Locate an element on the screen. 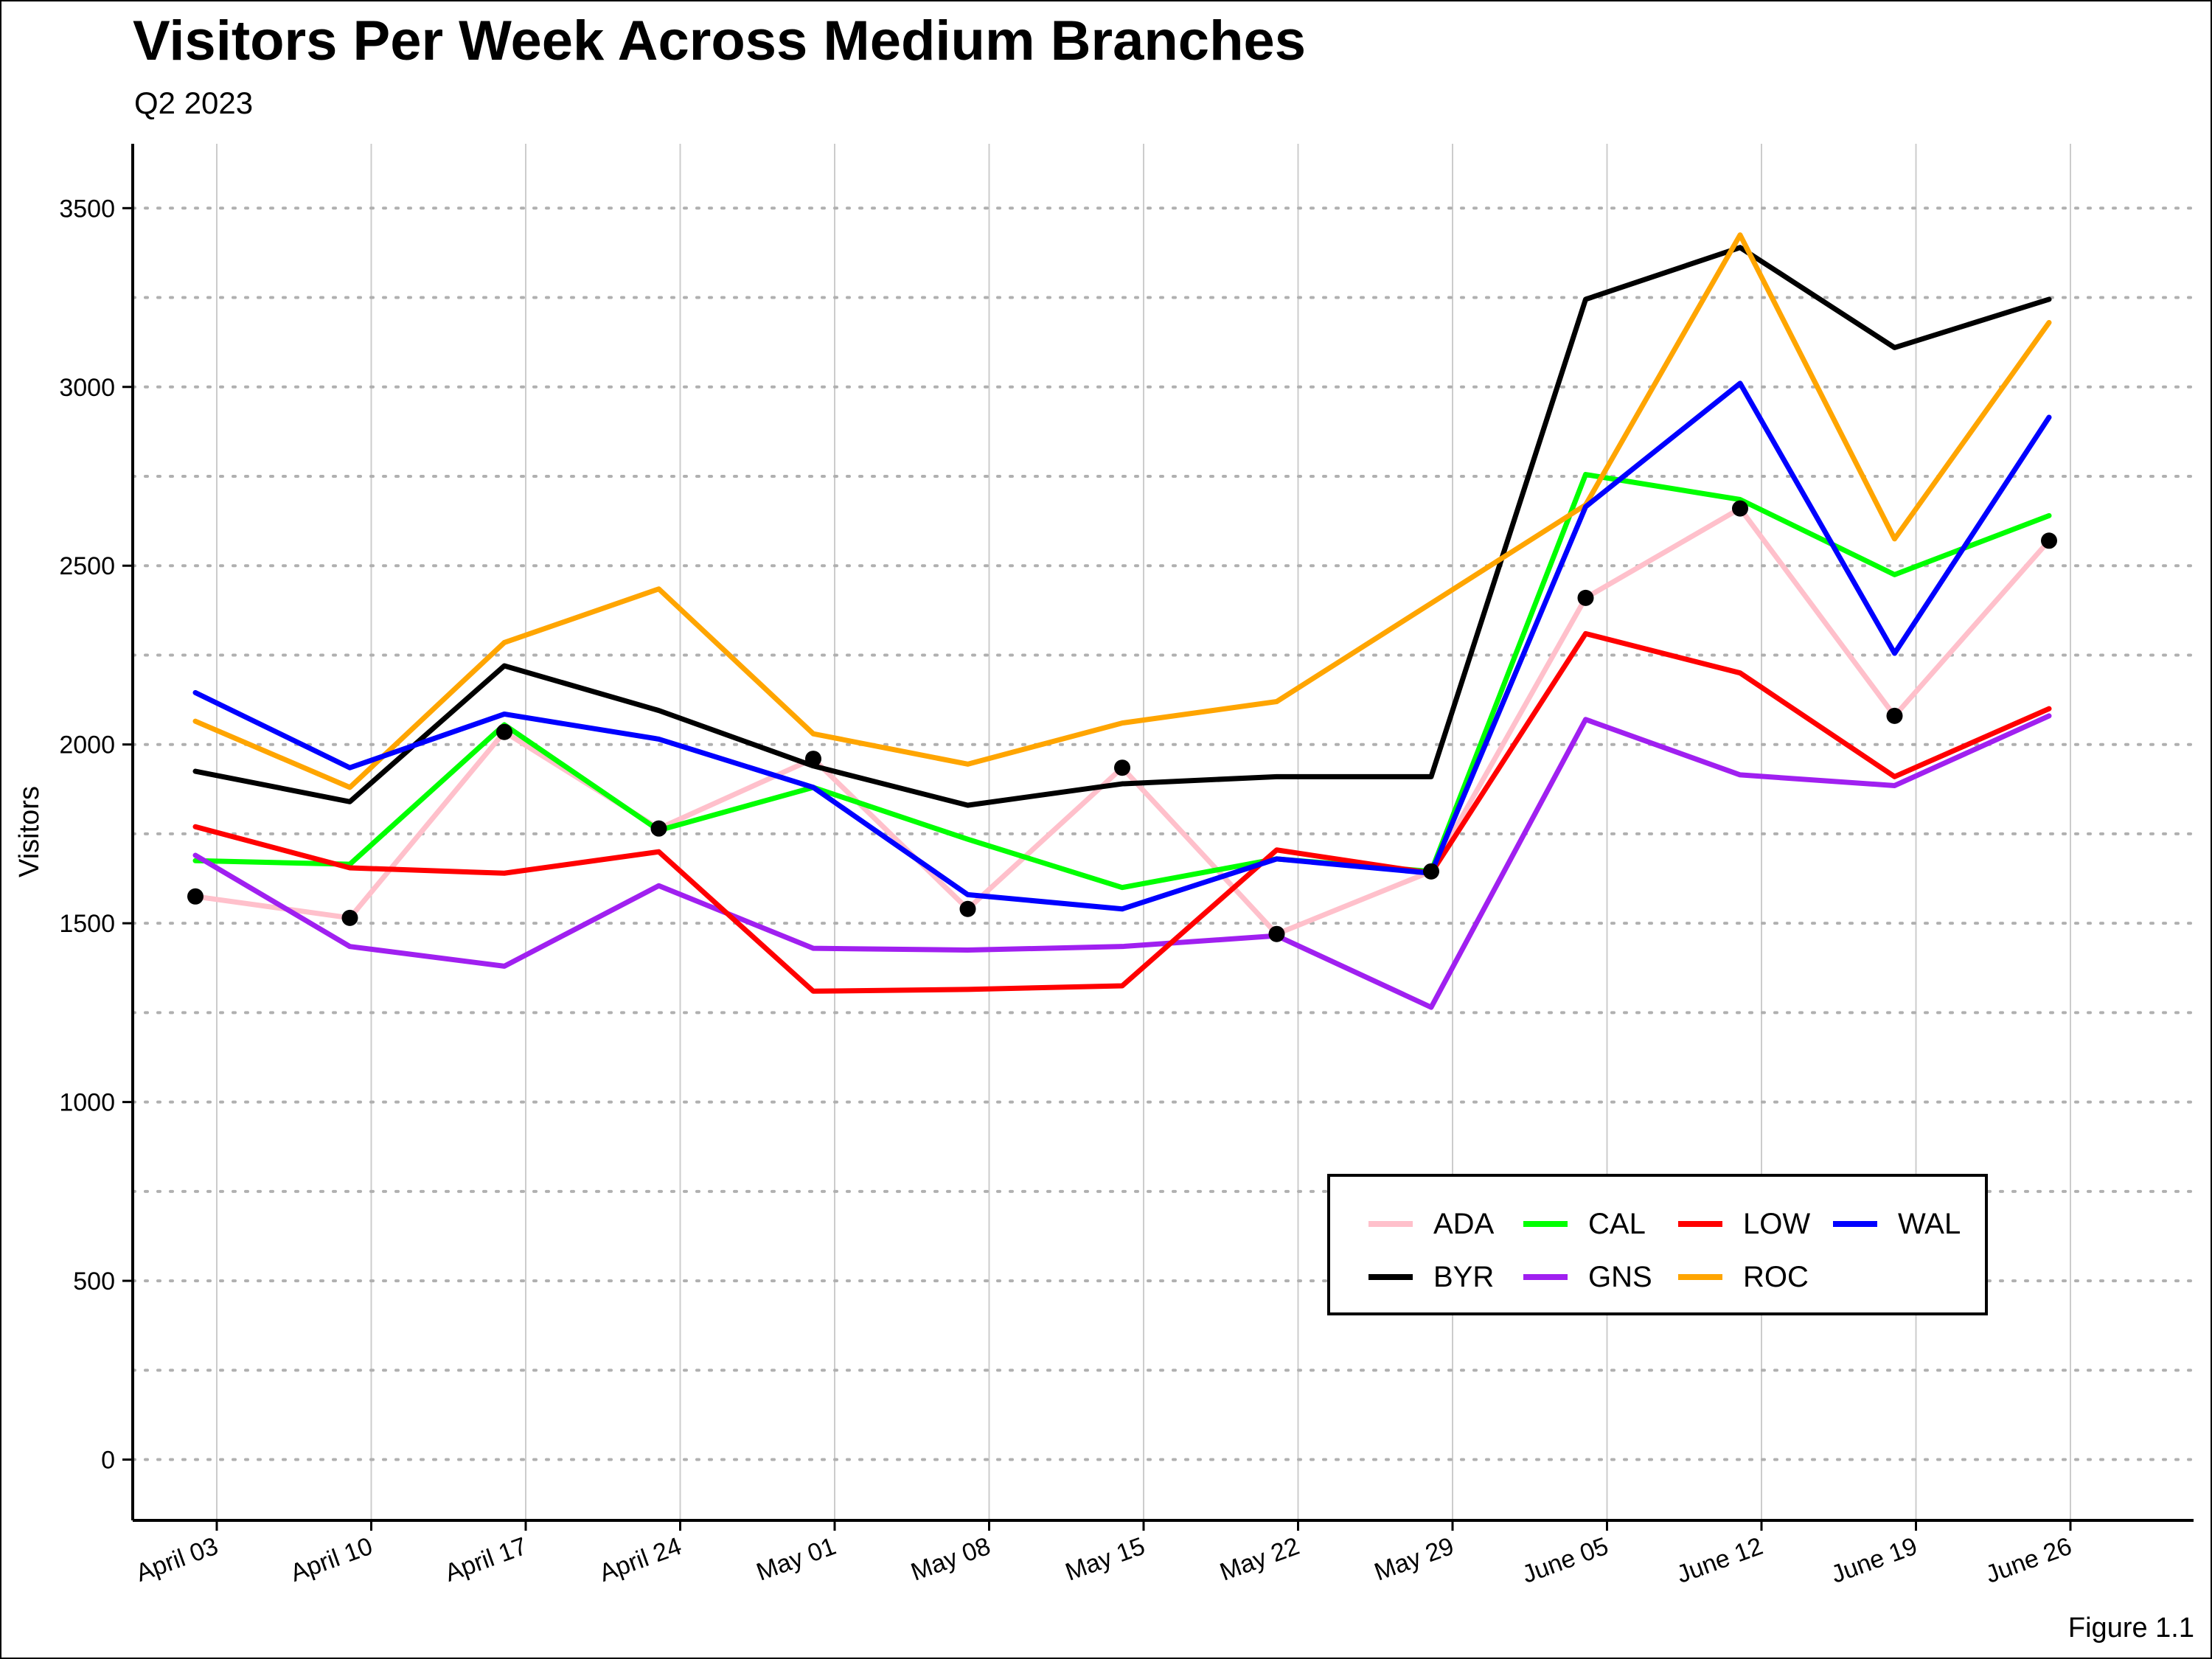 This screenshot has height=1659, width=2212. x-tick-label: April 24 is located at coordinates (640, 1559).